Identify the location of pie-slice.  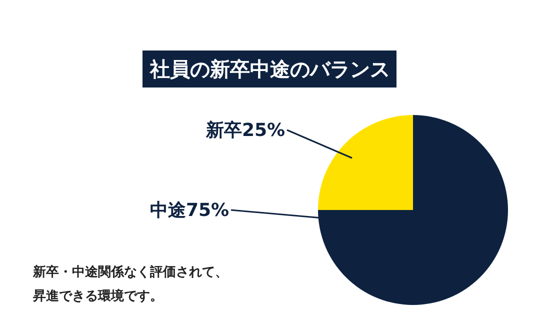
(365, 162).